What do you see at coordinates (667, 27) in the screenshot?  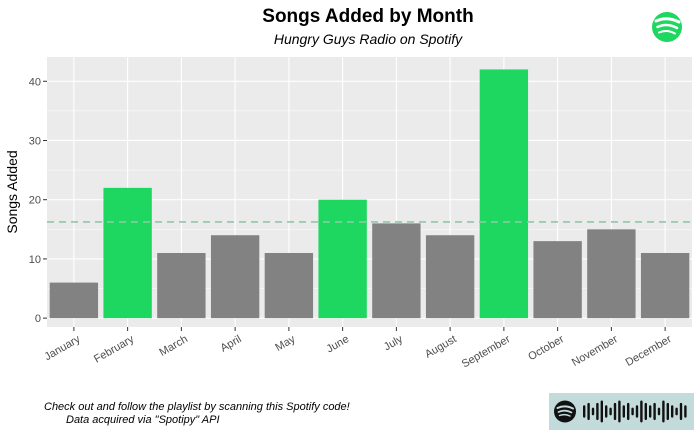 I see `spotify-logo-icon` at bounding box center [667, 27].